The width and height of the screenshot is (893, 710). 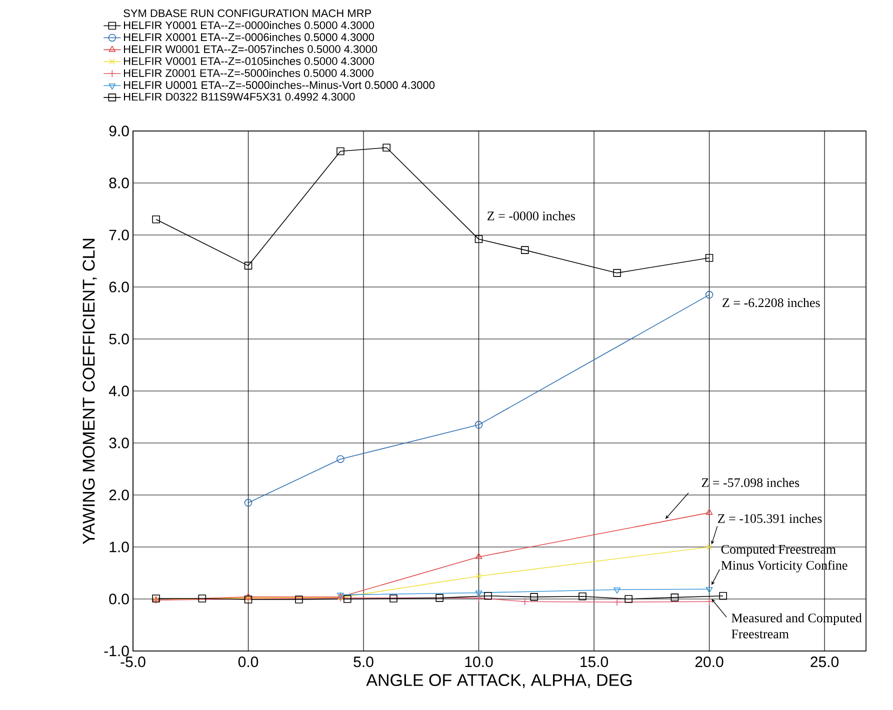 I want to click on x-axis-title: ANGLE OF ATTACK, ALPHA, DEG, so click(x=499, y=681).